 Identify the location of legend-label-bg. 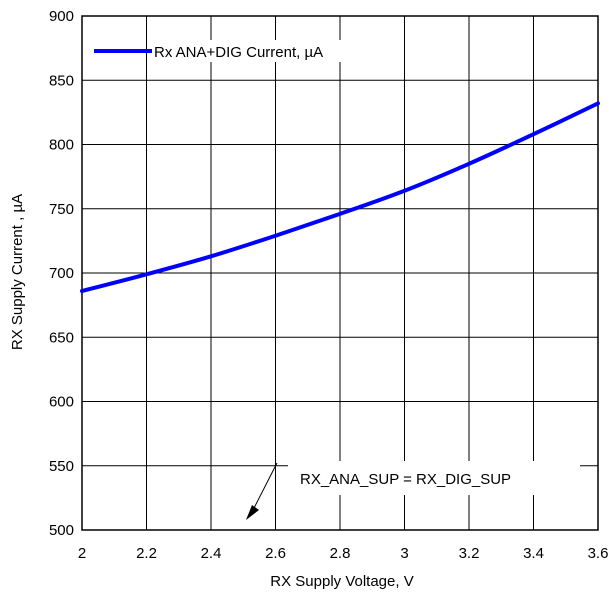
(271, 51).